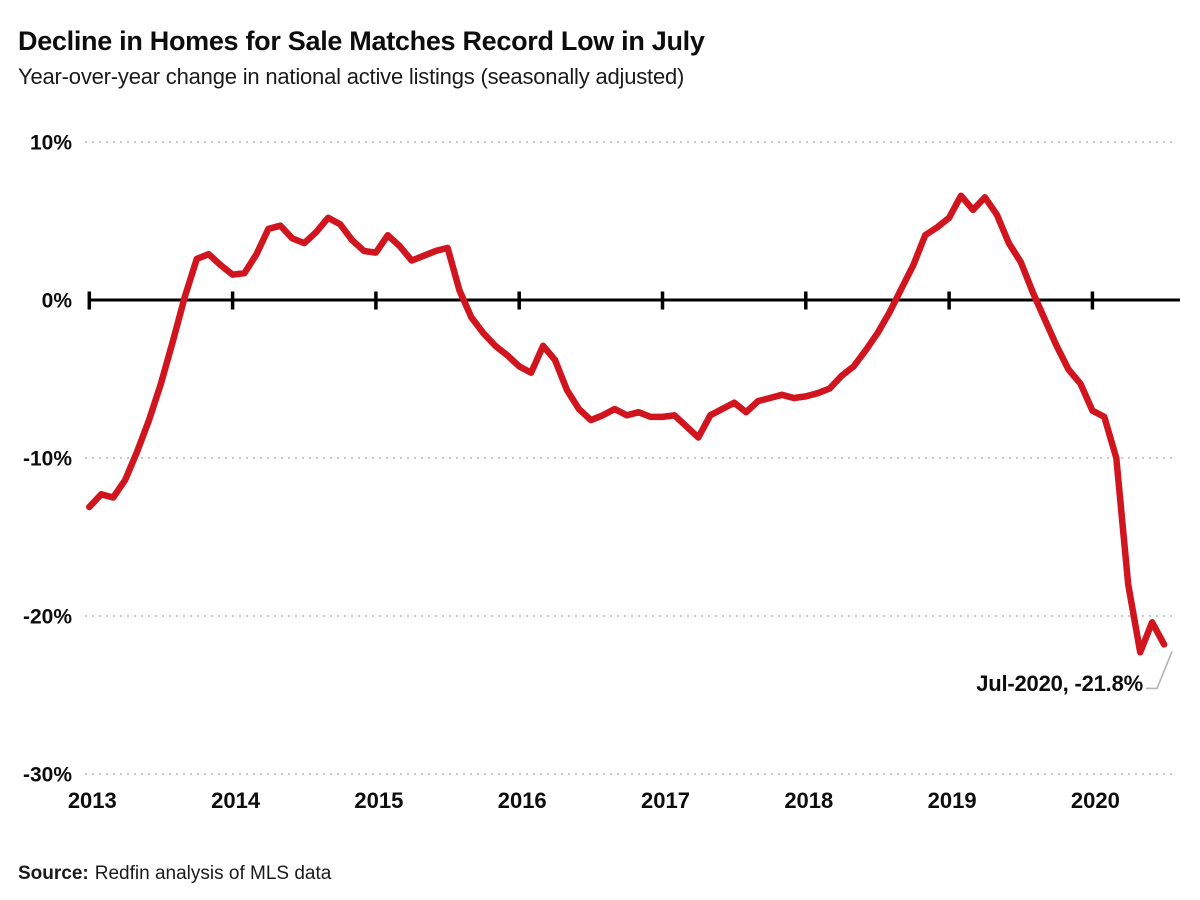 This screenshot has height=900, width=1200. I want to click on last-point-annotation: Jul-2020, -21.8%, so click(1059, 683).